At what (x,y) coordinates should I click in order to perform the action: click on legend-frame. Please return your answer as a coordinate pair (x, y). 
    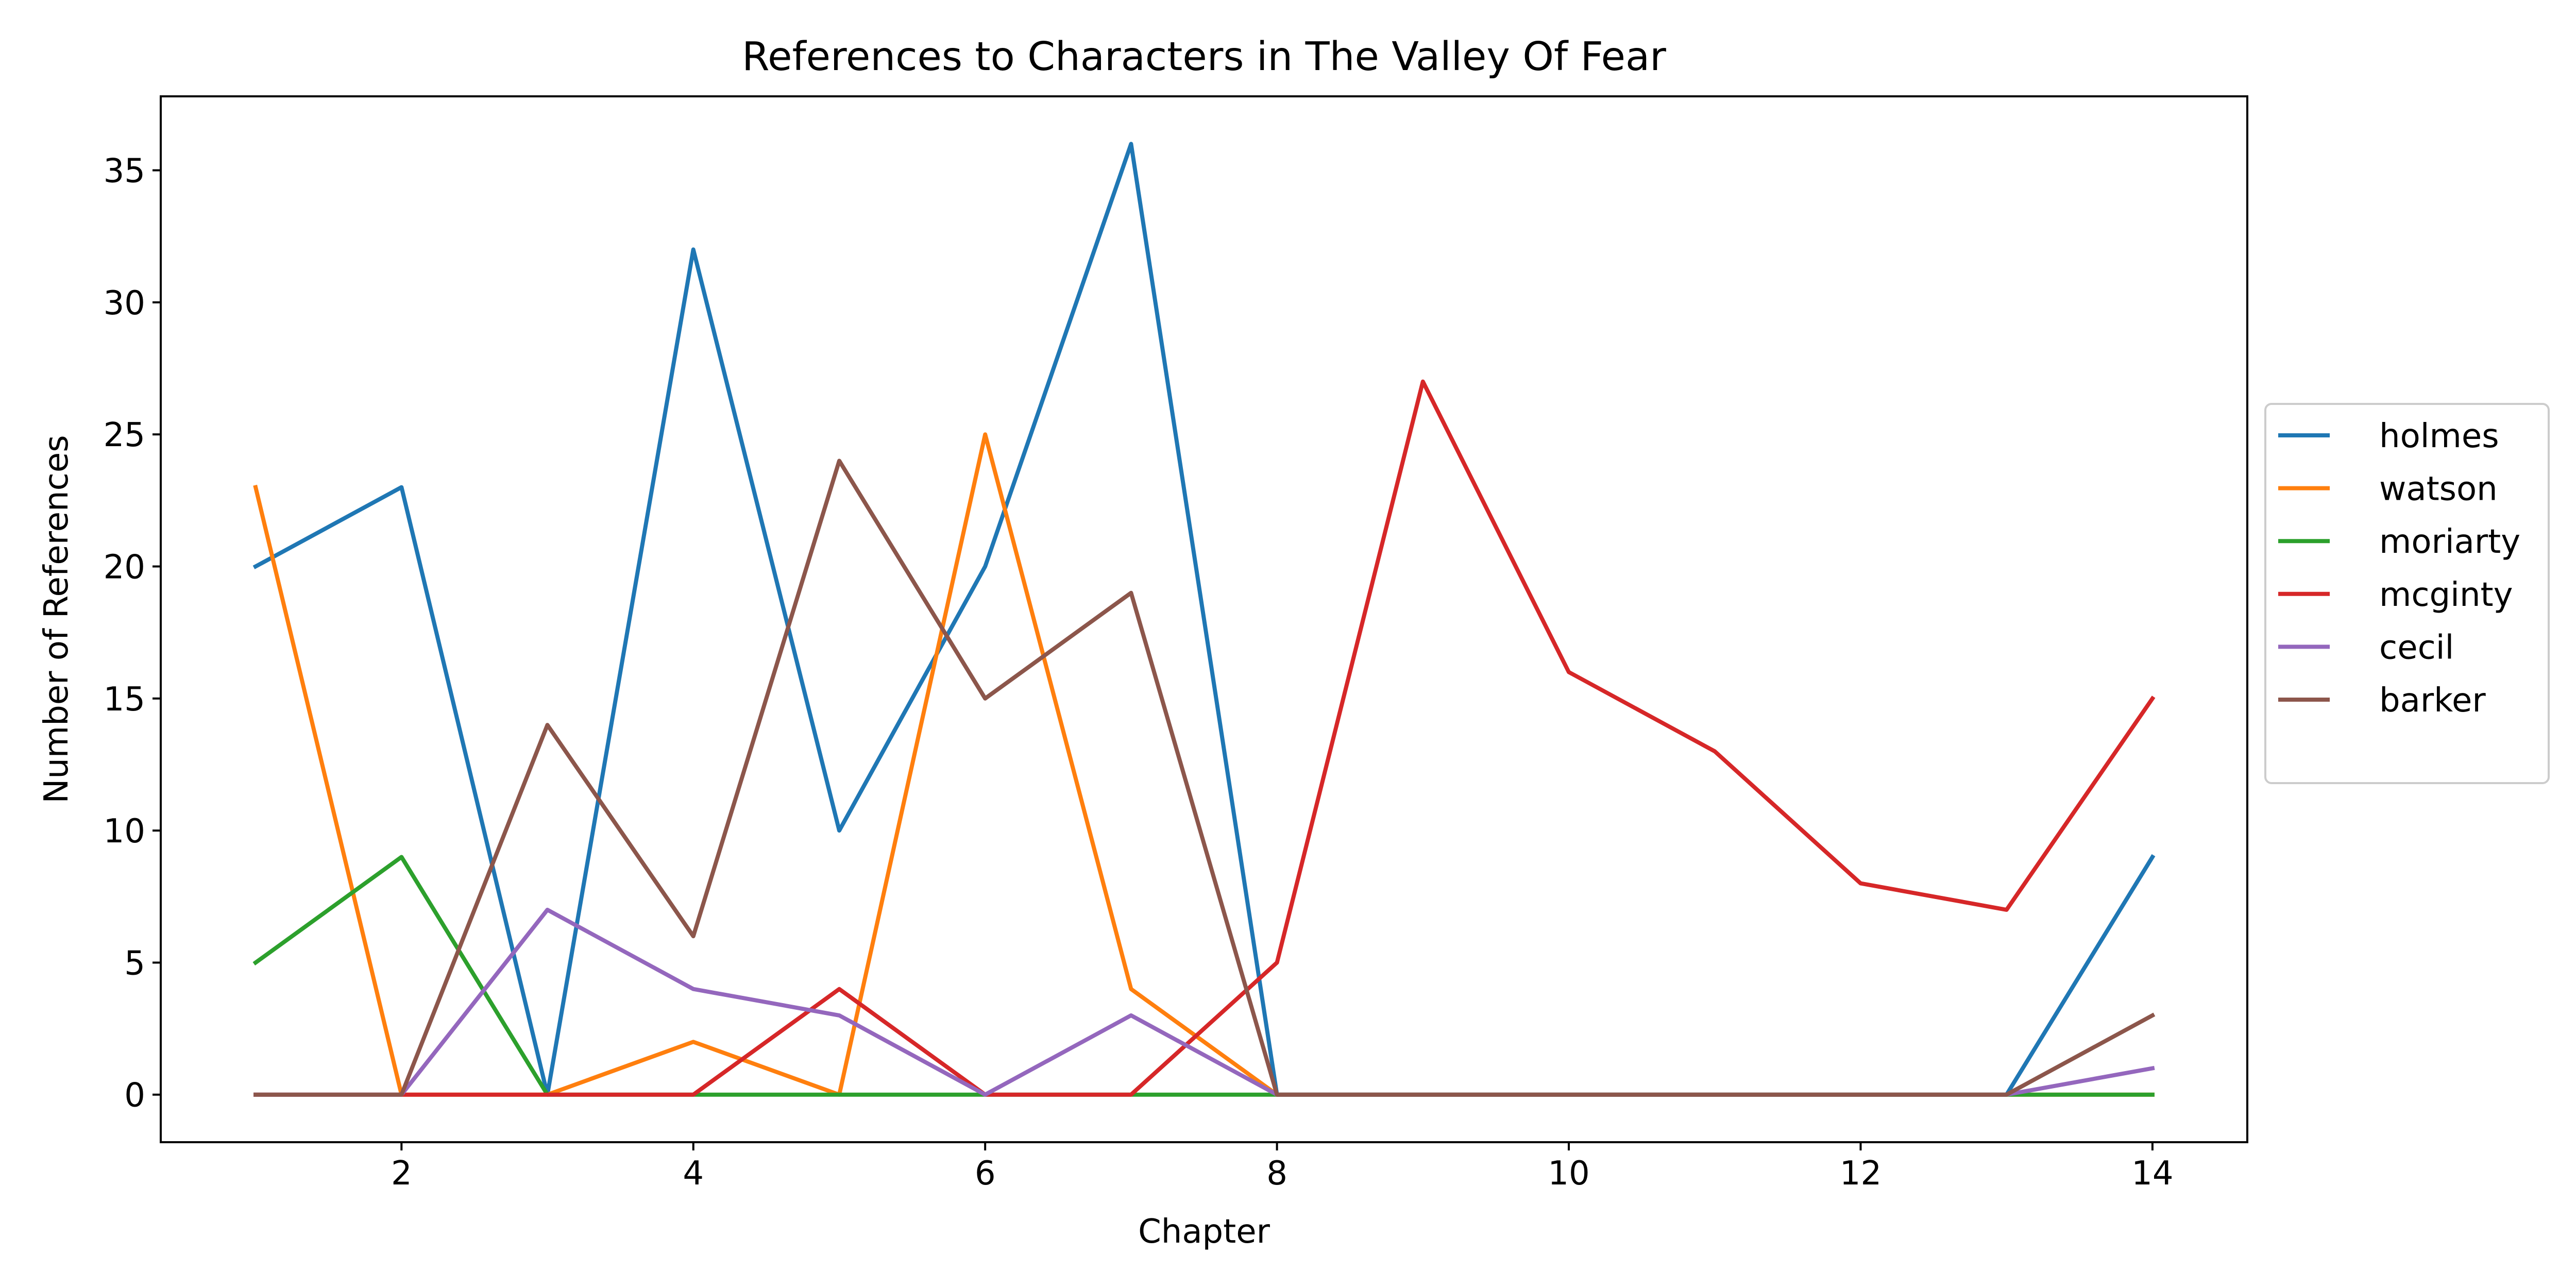
    Looking at the image, I should click on (2407, 593).